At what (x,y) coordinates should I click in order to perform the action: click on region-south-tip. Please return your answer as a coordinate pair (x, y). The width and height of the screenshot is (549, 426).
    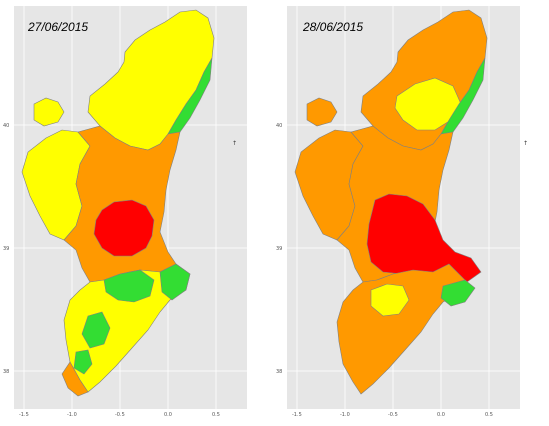
    Looking at the image, I should click on (75, 379).